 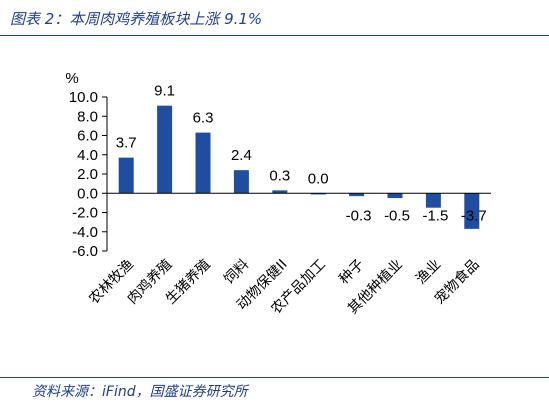 I want to click on data-label: 9.1, so click(x=164, y=91).